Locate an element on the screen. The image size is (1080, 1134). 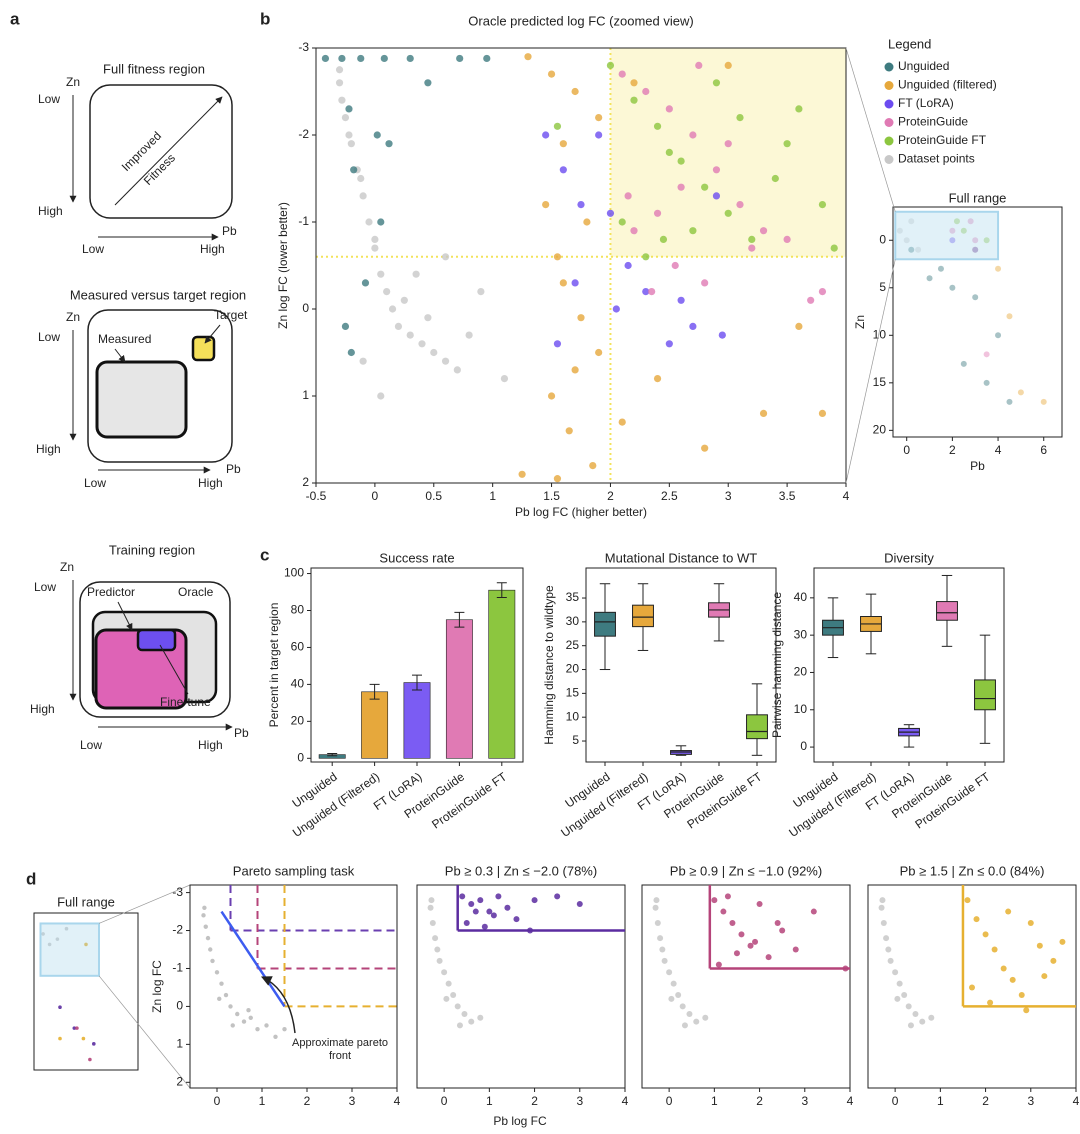
annotation-text: Approximate pareto front is located at coordinates (340, 1049).